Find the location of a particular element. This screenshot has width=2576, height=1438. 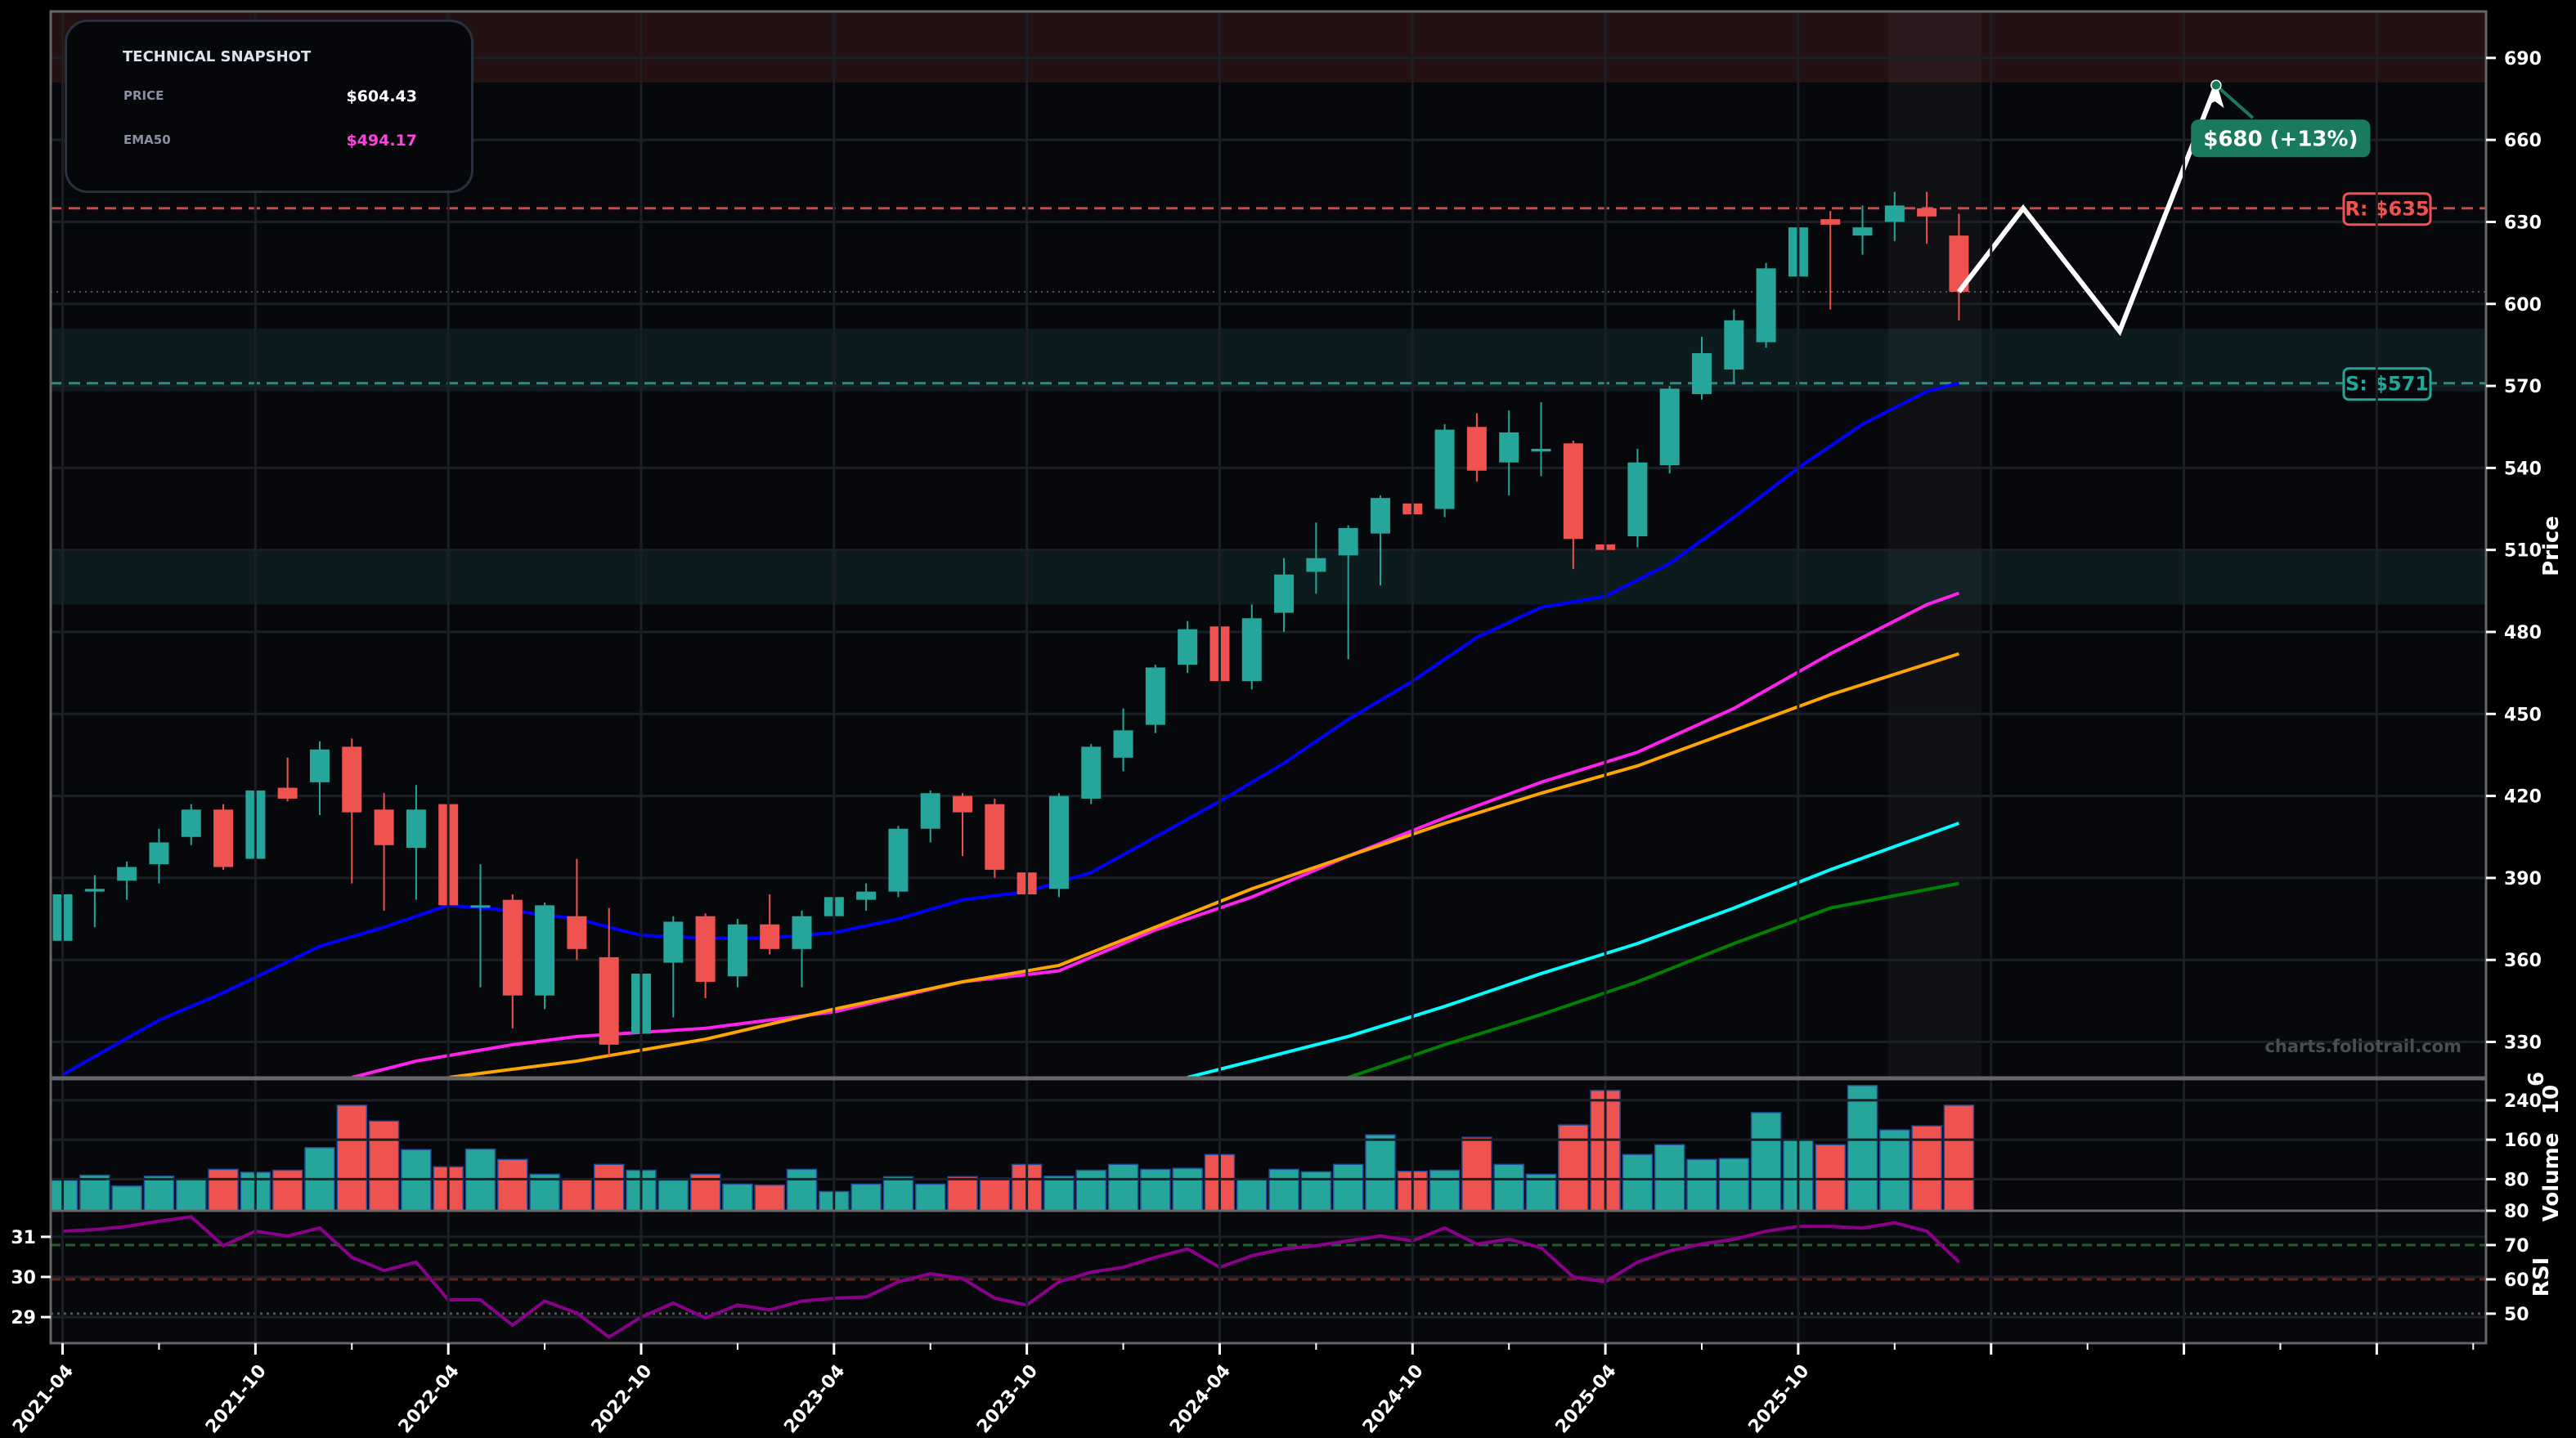

rsi-tick-label: 80 is located at coordinates (2516, 1212).